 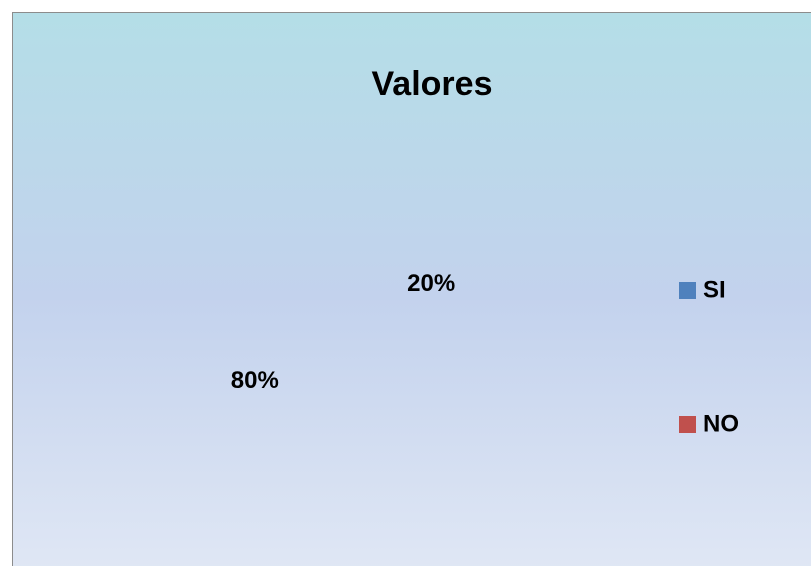 What do you see at coordinates (721, 423) in the screenshot?
I see `legend-label: NO` at bounding box center [721, 423].